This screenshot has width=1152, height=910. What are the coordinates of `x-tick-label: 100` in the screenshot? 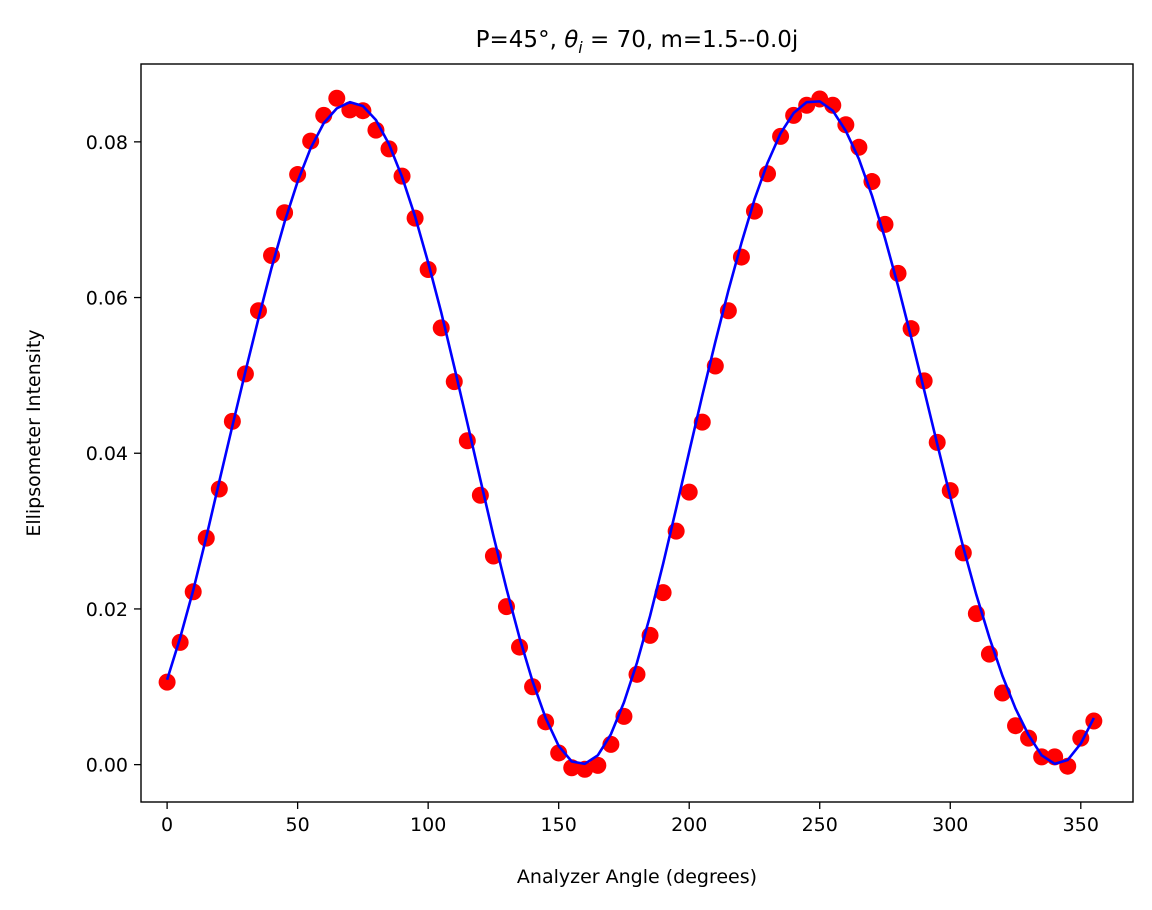 It's located at (428, 825).